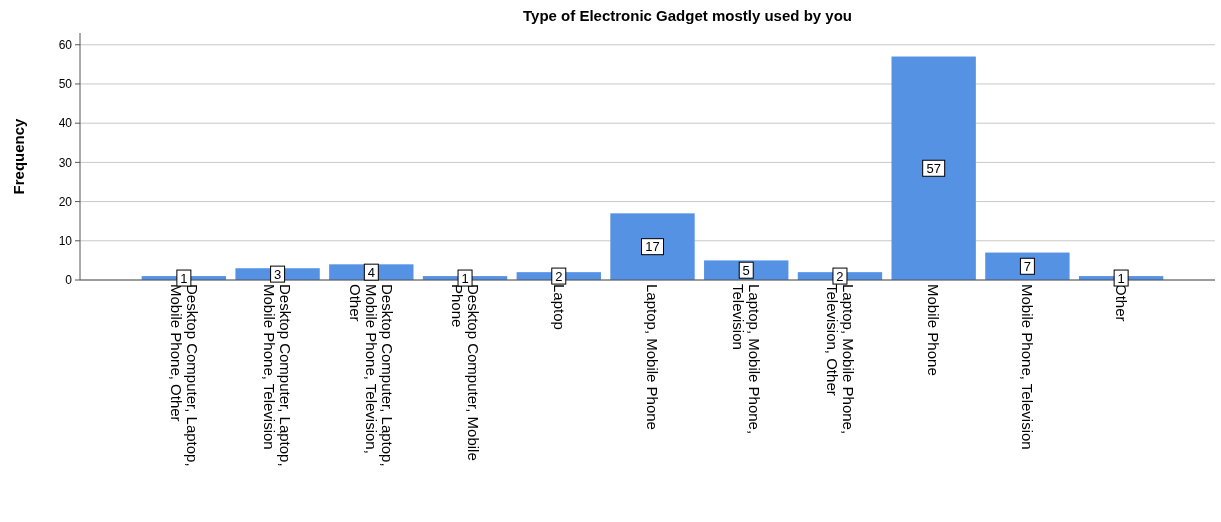  I want to click on data-label: 5, so click(746, 270).